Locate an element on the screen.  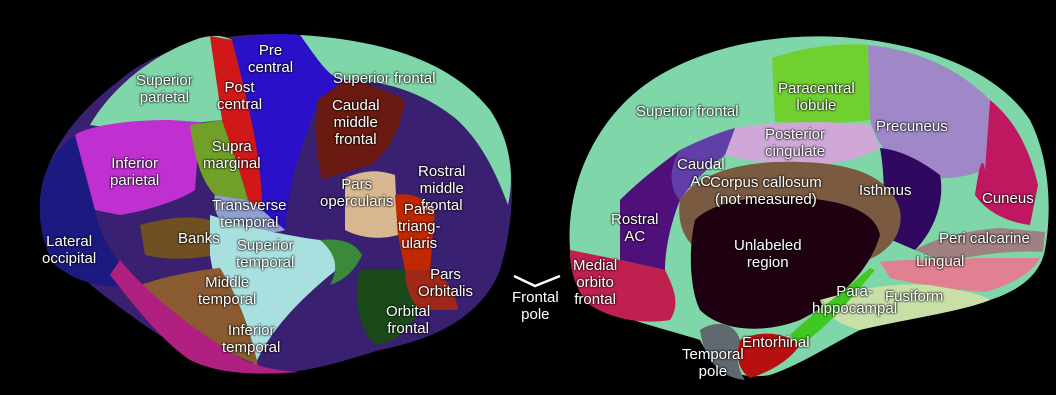
region-middle-temporal is located at coordinates (199, 316).